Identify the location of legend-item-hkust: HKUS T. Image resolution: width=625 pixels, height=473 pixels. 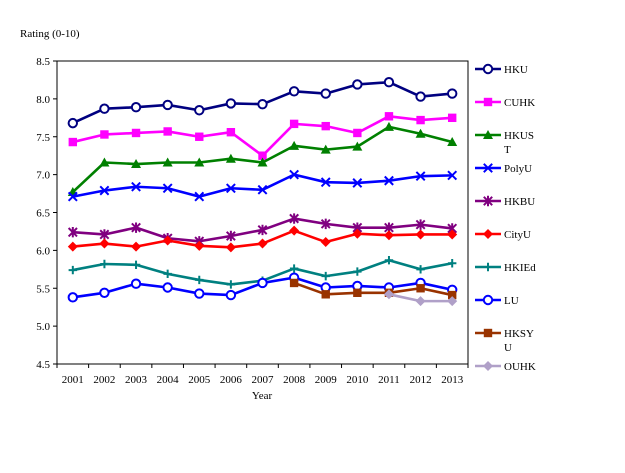
(504, 143).